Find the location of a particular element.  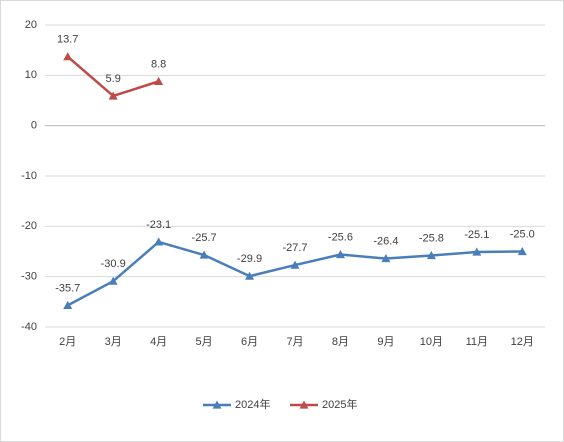

data-label: 13.7 is located at coordinates (67, 40).